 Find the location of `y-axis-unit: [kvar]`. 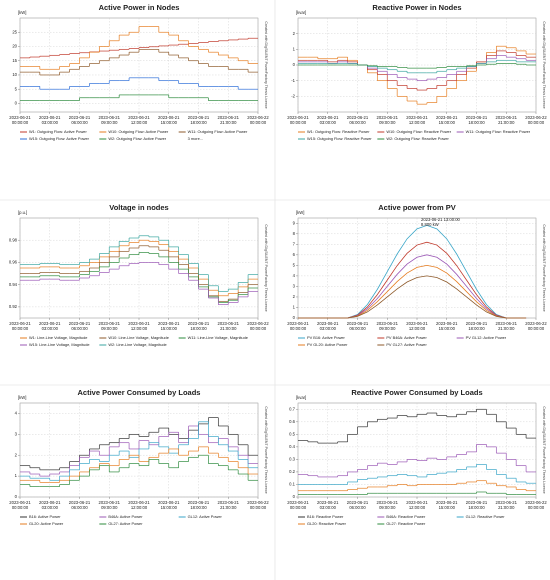

y-axis-unit: [kvar] is located at coordinates (301, 12).